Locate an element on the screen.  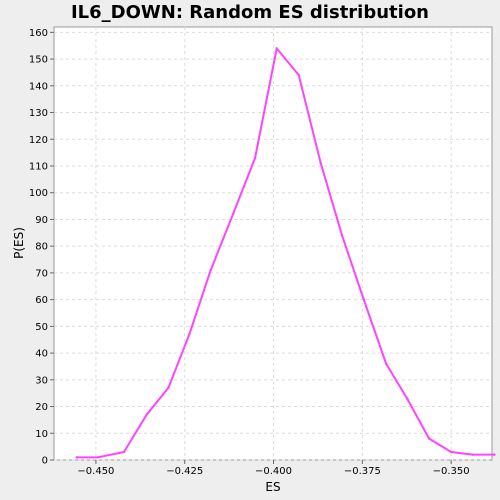
y-tick-label: 40 is located at coordinates (41, 354).